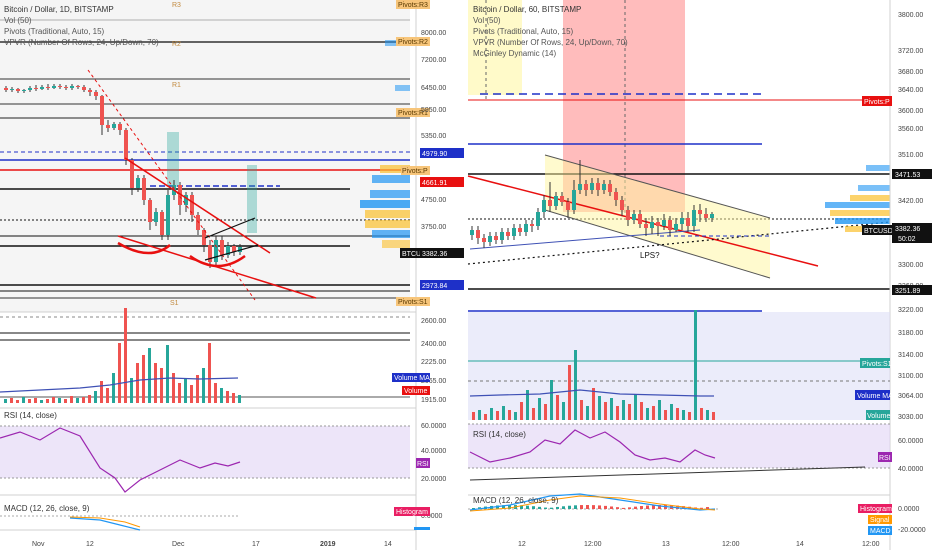 Image resolution: width=932 pixels, height=550 pixels. I want to click on right-tag-countdown: 50:02, so click(907, 239).